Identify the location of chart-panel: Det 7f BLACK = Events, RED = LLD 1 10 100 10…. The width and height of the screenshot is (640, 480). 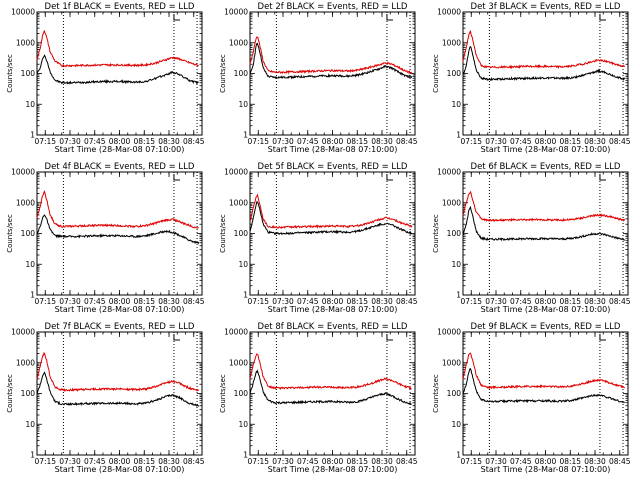
(105, 398).